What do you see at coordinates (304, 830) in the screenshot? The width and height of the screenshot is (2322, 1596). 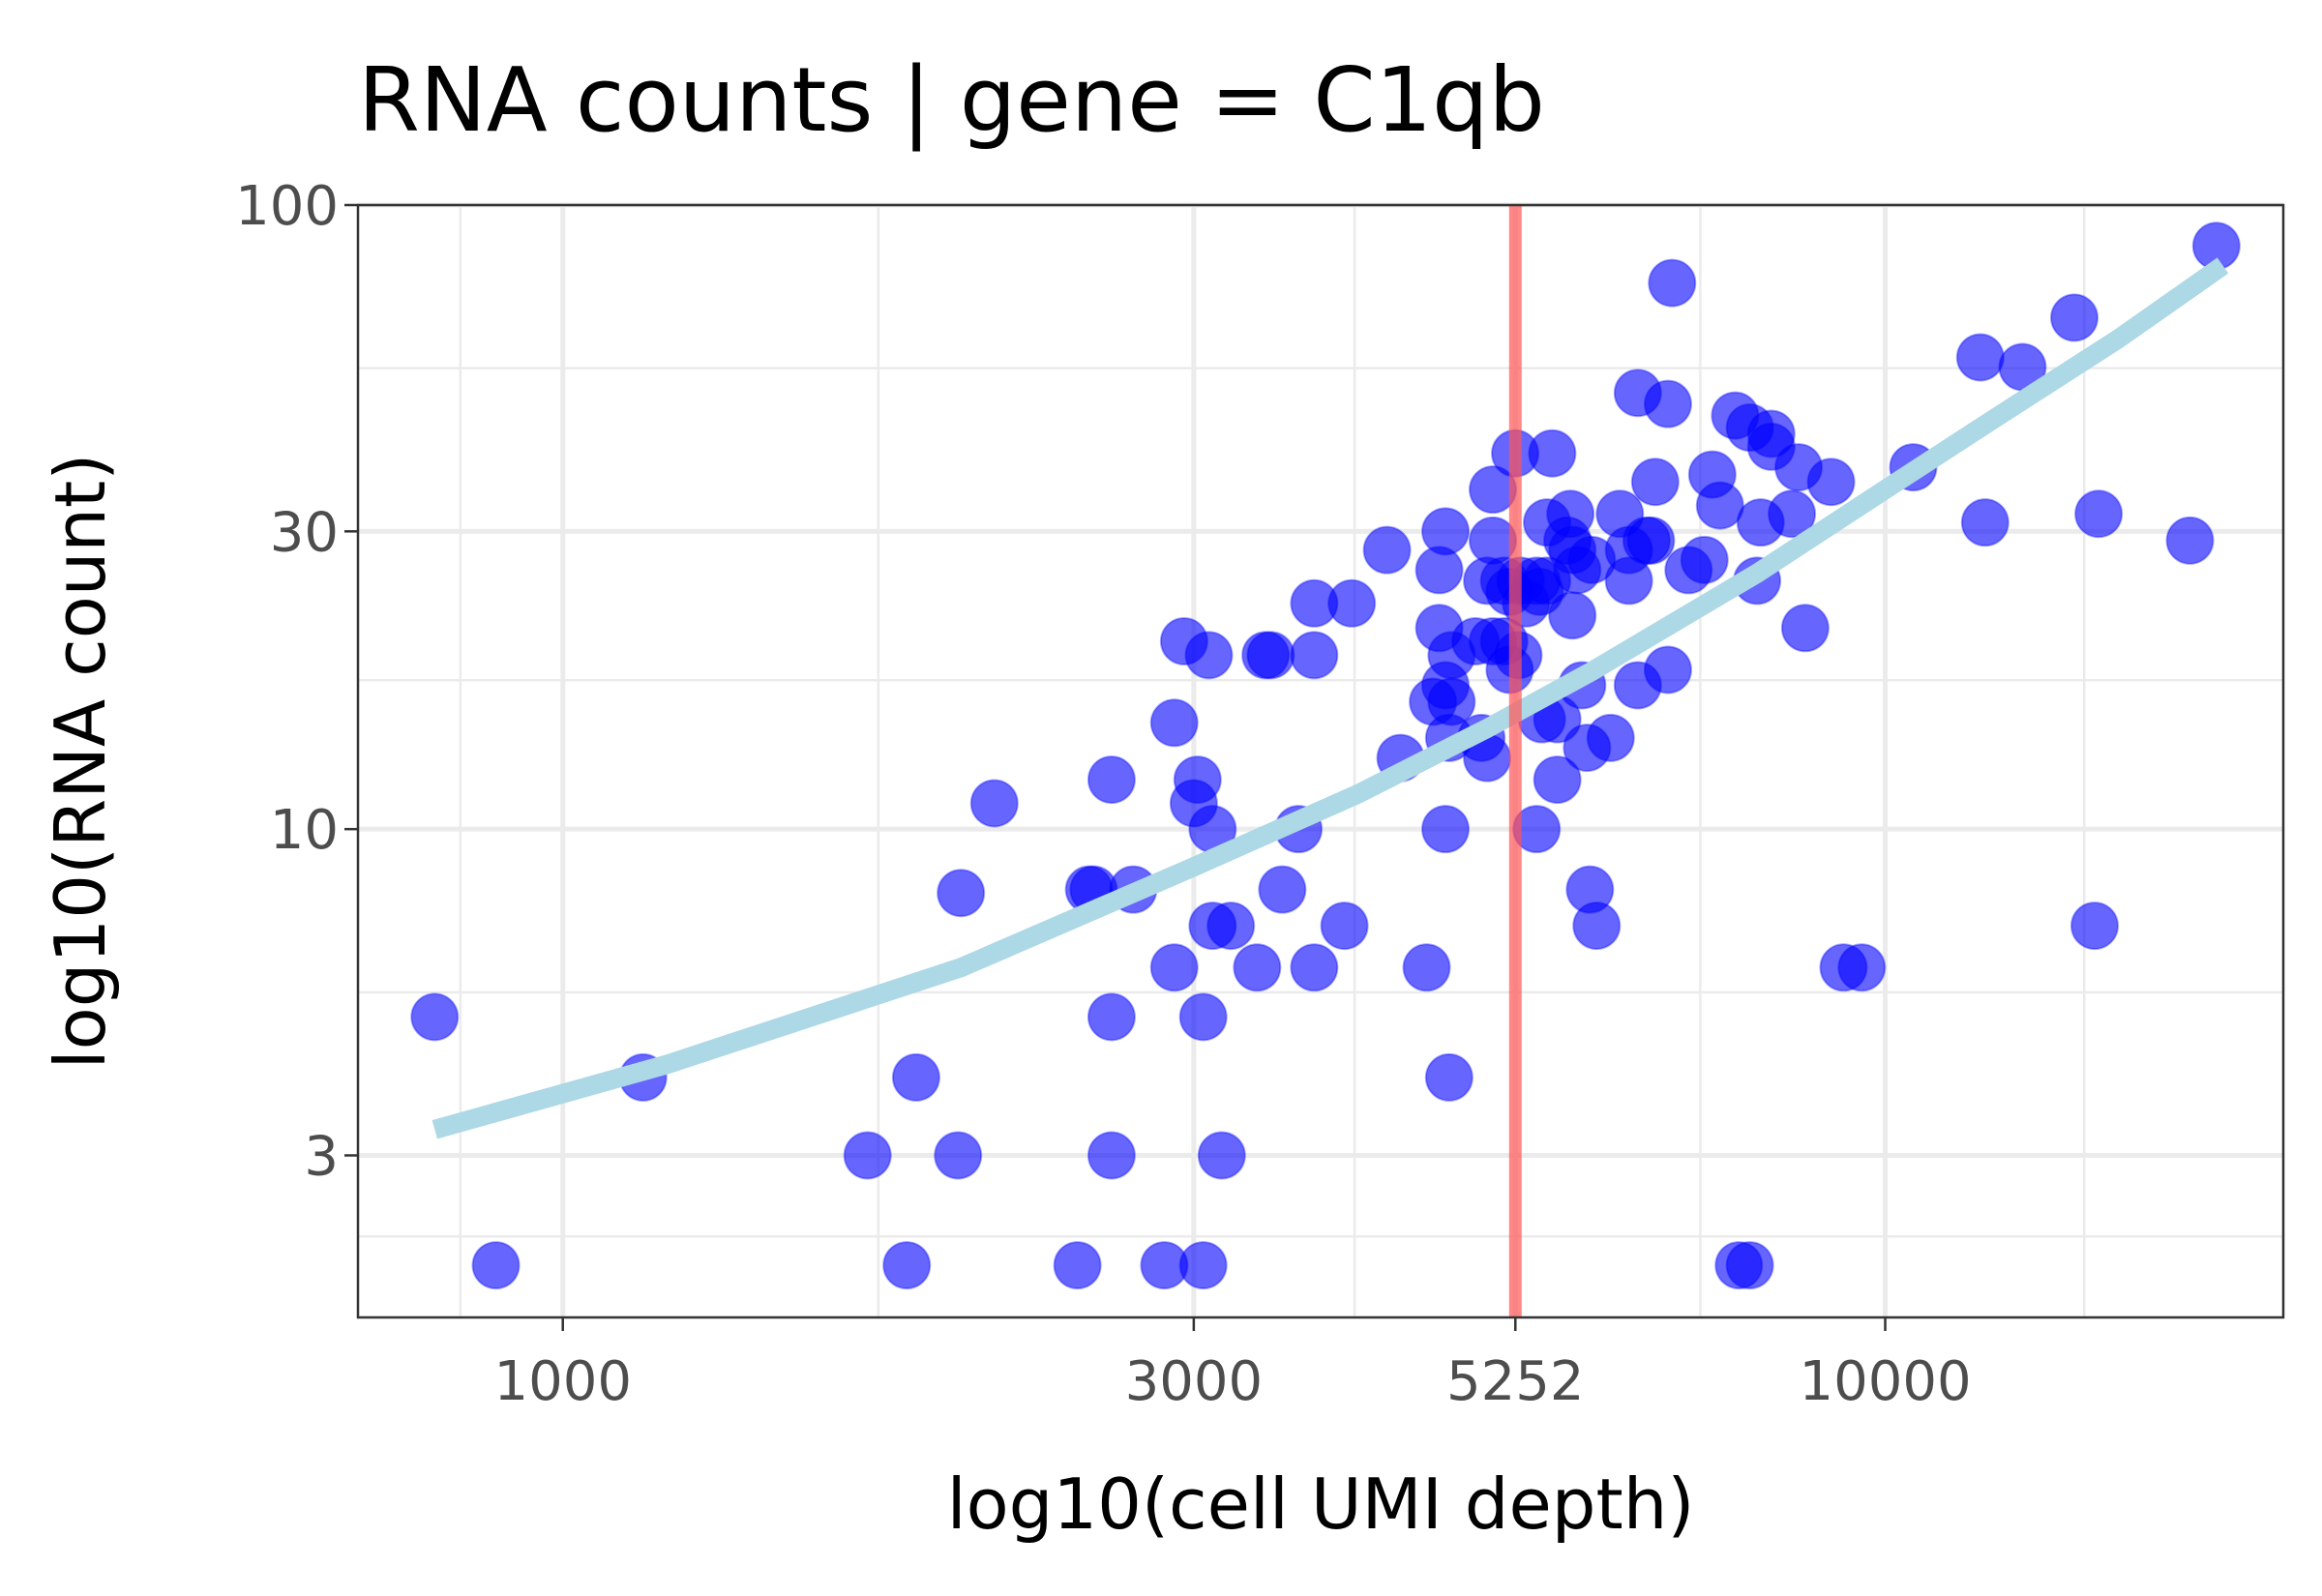 I see `y-tick-label: 10` at bounding box center [304, 830].